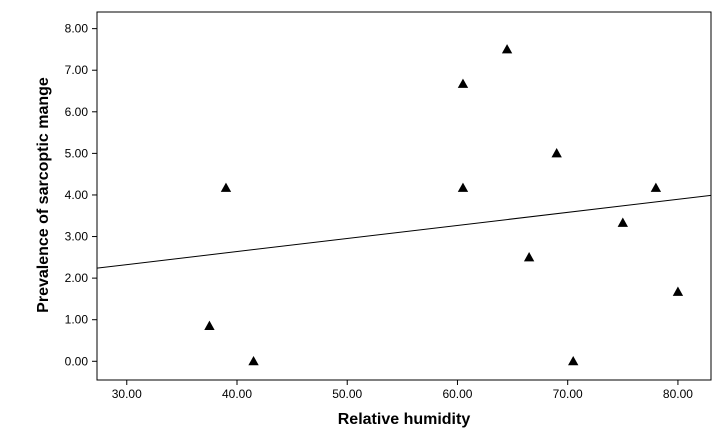  What do you see at coordinates (77, 278) in the screenshot?
I see `y-tick-label: 2.00` at bounding box center [77, 278].